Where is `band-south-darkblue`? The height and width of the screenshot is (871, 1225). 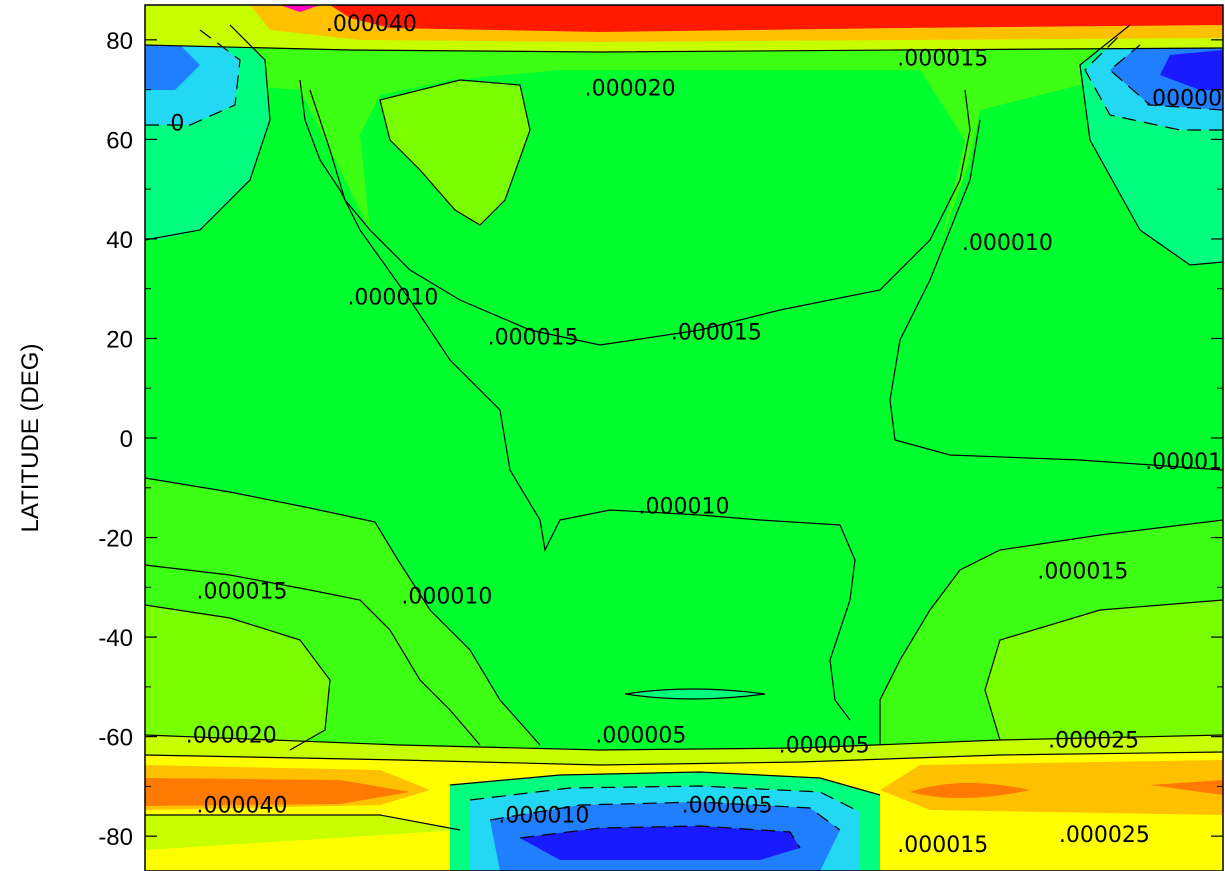 band-south-darkblue is located at coordinates (660, 843).